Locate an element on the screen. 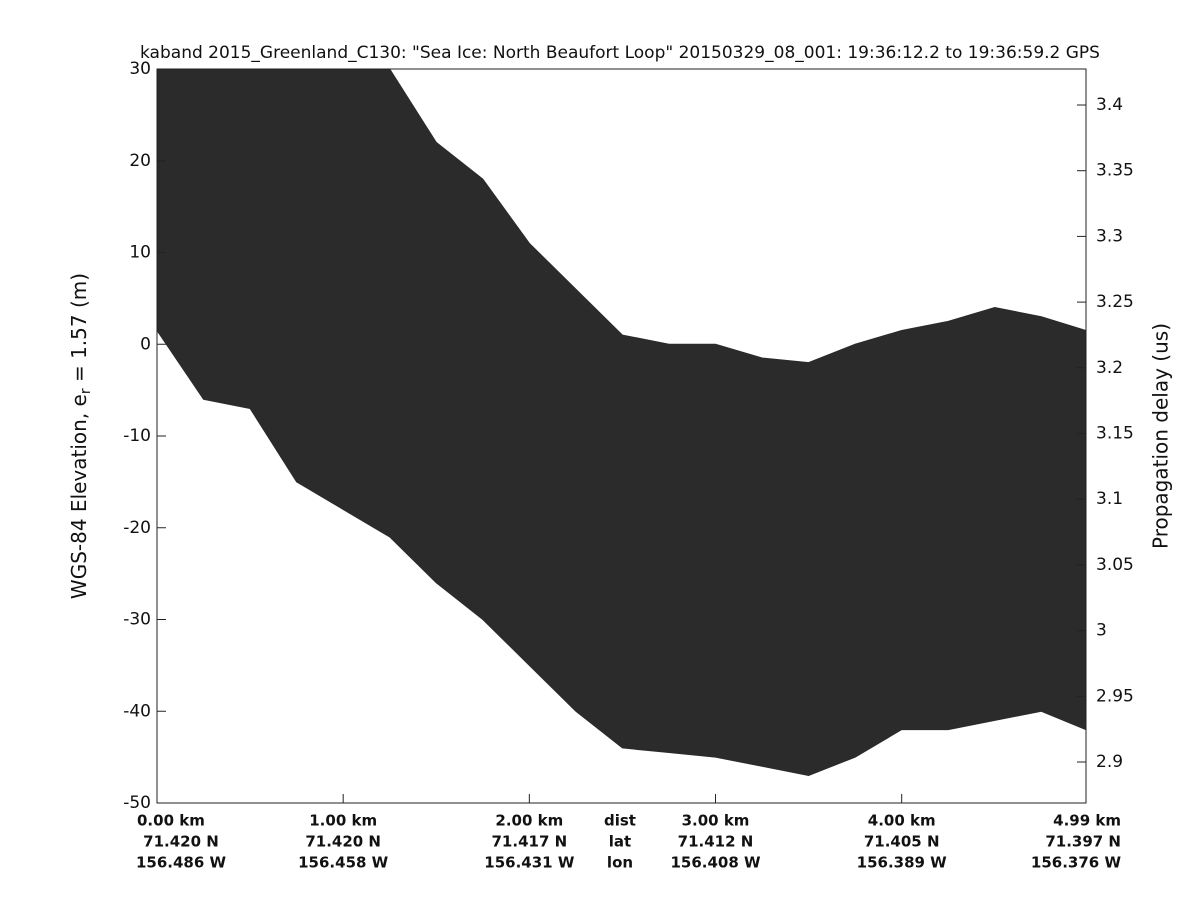  y2-tick-label: 3.4 is located at coordinates (1109, 105).